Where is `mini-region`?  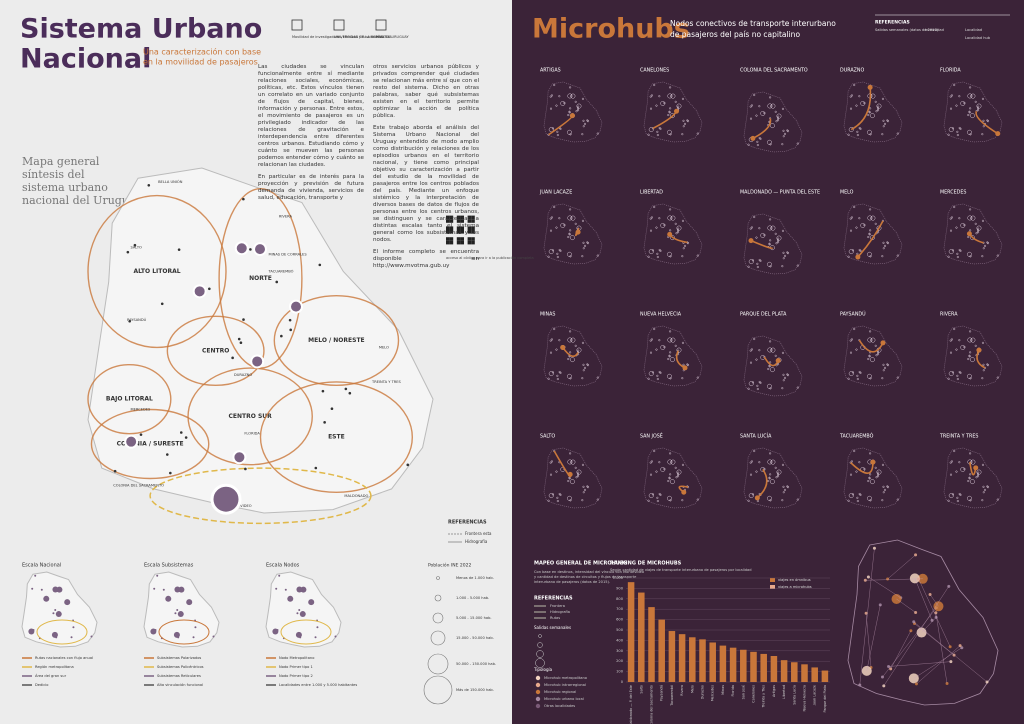
mini-region is located at coordinates (306, 632).